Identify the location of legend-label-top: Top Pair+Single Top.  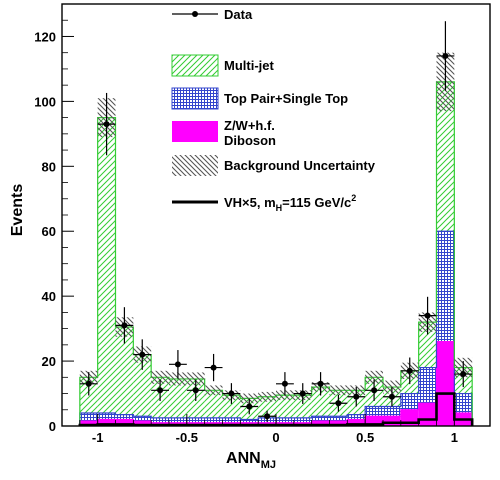
(286, 98).